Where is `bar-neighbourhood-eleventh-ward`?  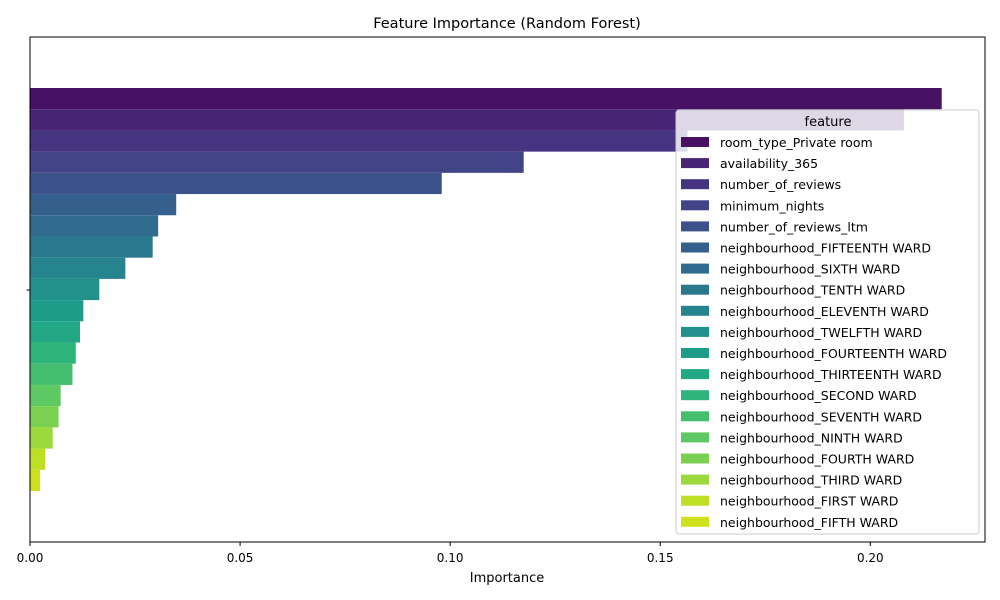 bar-neighbourhood-eleventh-ward is located at coordinates (78, 268).